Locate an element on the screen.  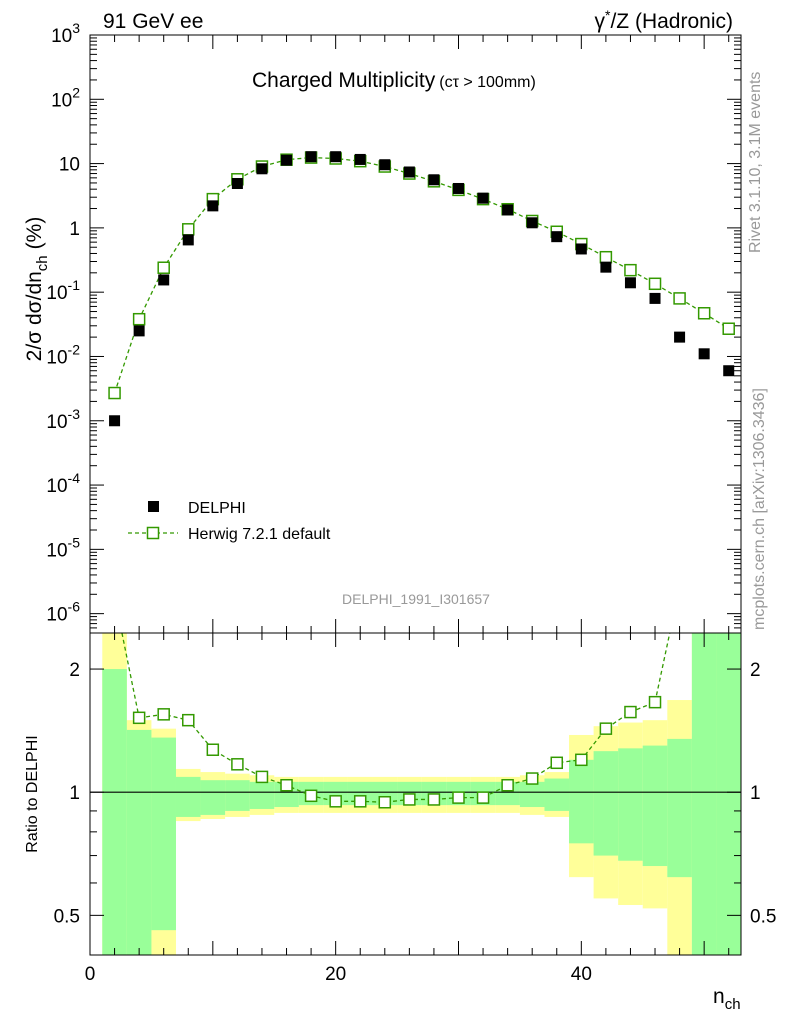
ratio-mc-line is located at coordinates (397, 752).